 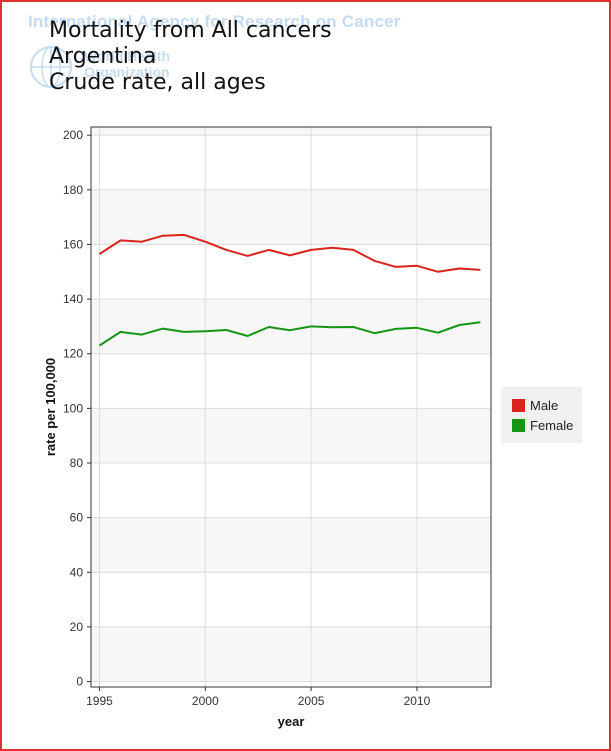 I want to click on y-tick-label: 120, so click(x=73, y=354).